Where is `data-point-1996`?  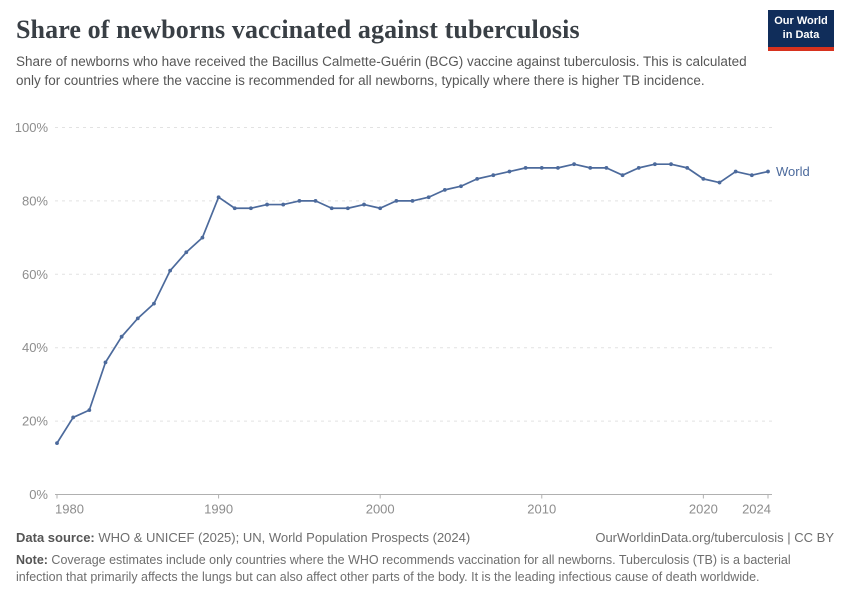 data-point-1996 is located at coordinates (315, 201).